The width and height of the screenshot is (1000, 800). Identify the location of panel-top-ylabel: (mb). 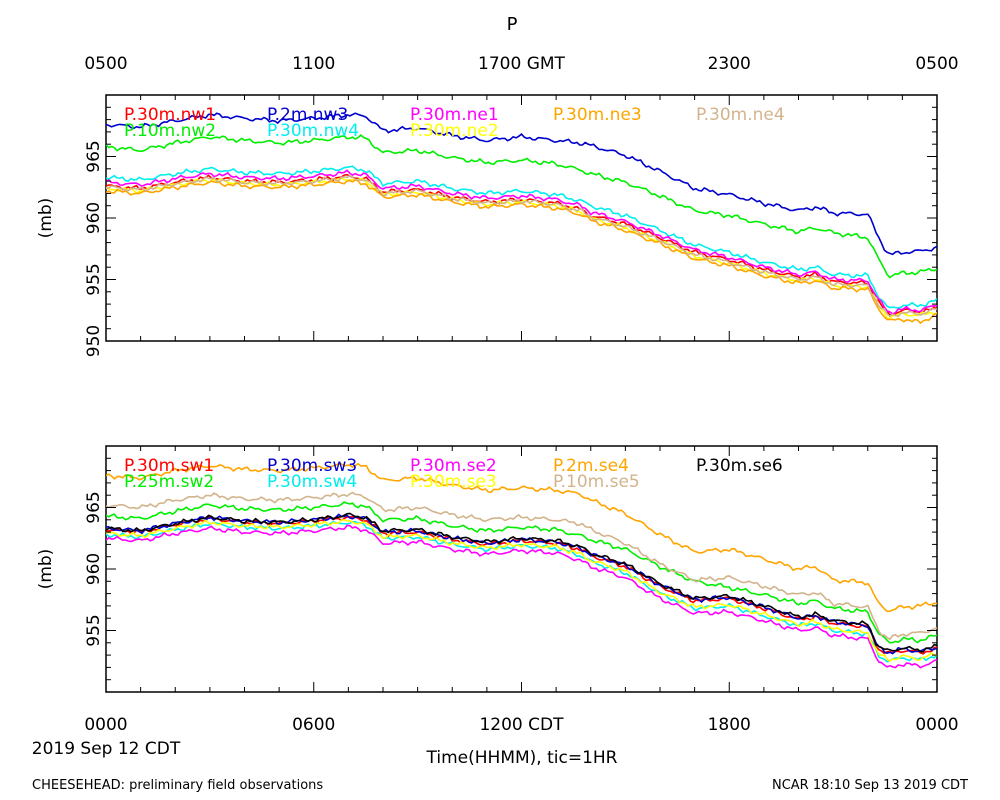
(46, 218).